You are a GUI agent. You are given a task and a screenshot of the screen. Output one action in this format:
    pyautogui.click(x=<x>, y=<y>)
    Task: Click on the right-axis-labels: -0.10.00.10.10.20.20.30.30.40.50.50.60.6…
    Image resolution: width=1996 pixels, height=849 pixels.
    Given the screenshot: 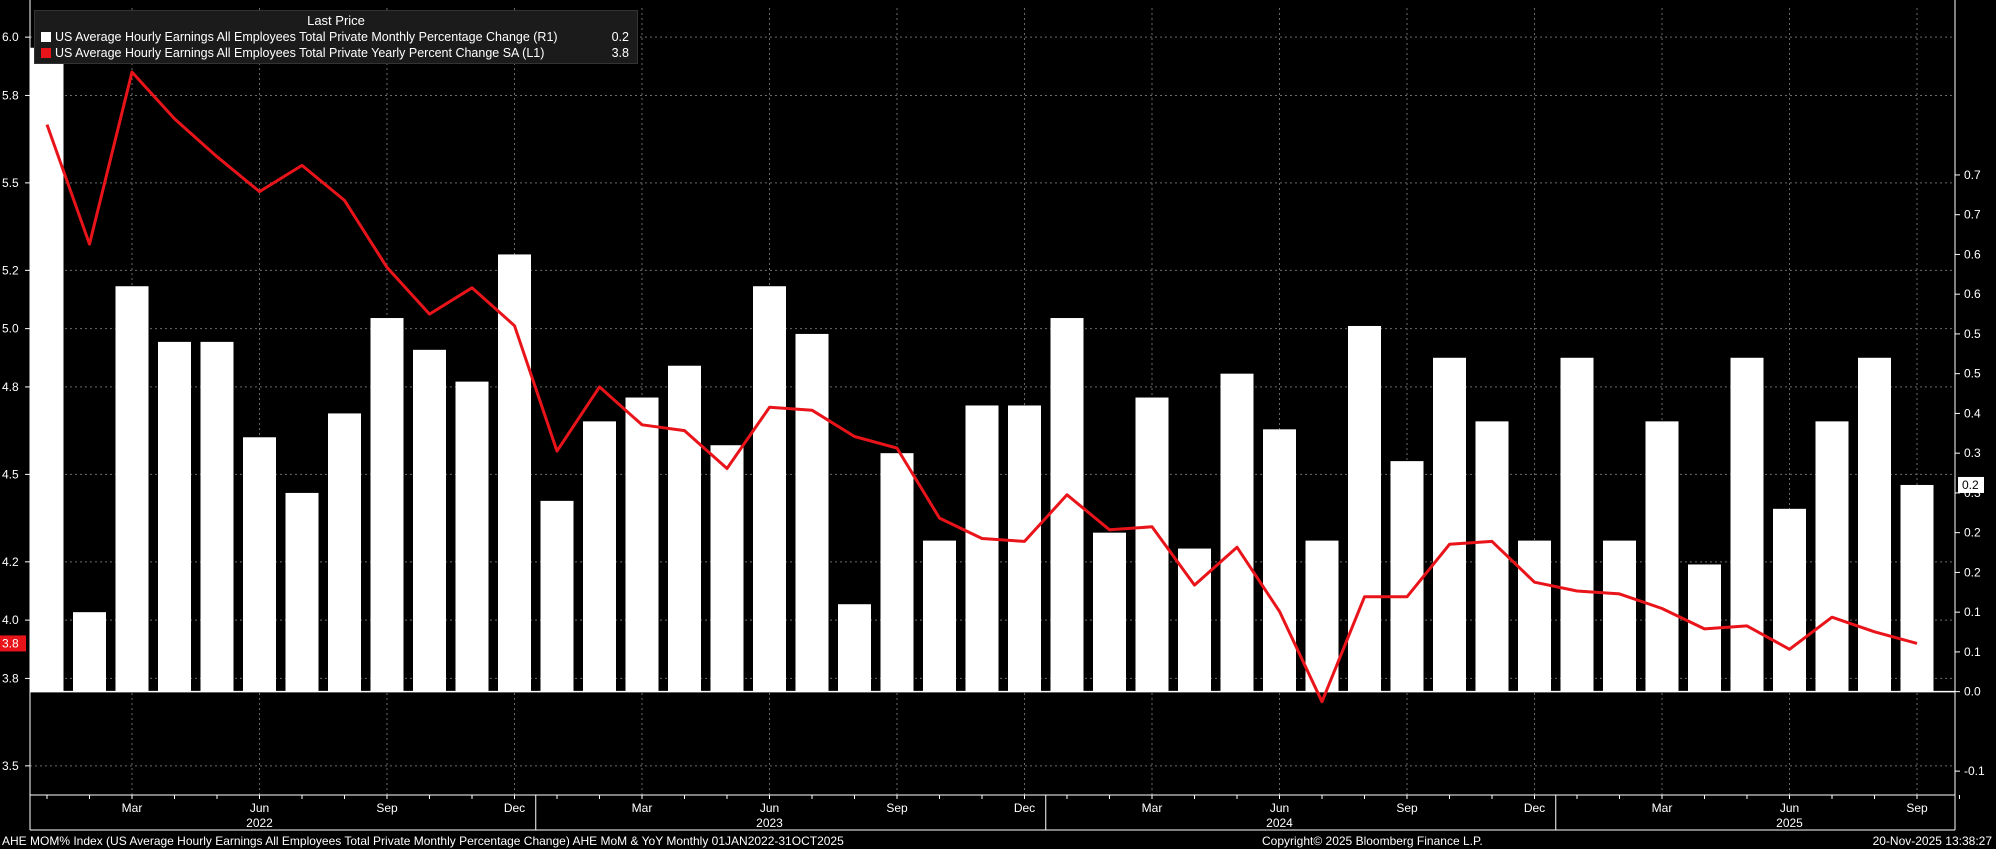 What is the action you would take?
    pyautogui.click(x=1970, y=473)
    